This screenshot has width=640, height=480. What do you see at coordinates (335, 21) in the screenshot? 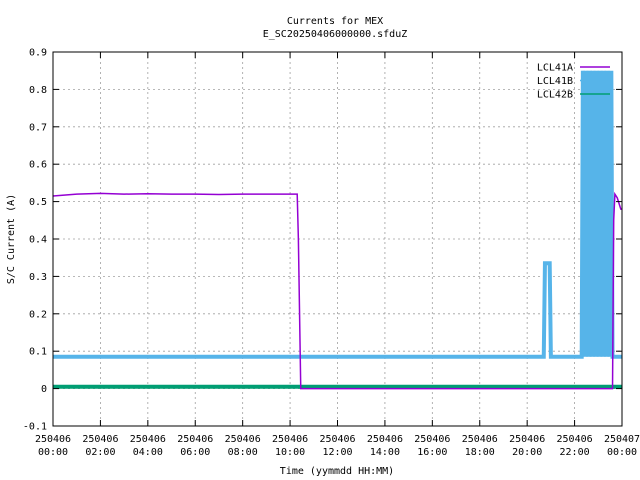
I see `chart-title: Currents for MEX` at bounding box center [335, 21].